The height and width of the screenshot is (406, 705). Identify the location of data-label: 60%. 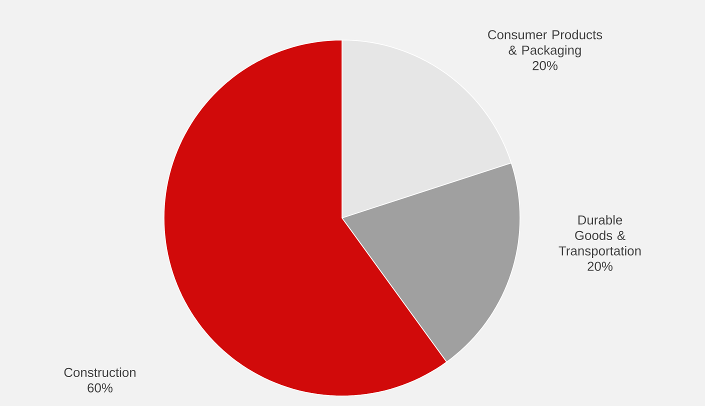
(100, 387).